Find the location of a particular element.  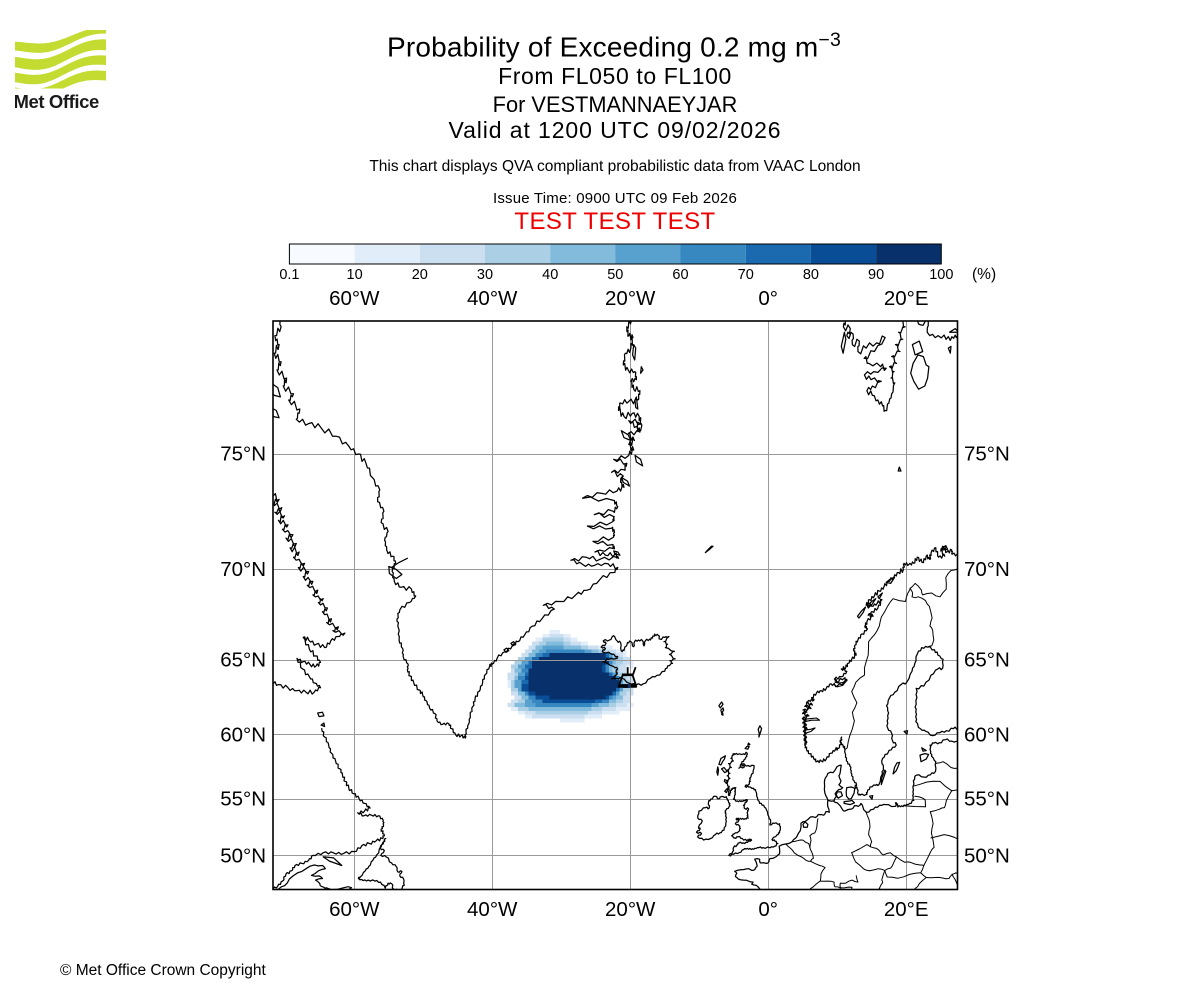

svg-text: 0.1 is located at coordinates (289, 275).